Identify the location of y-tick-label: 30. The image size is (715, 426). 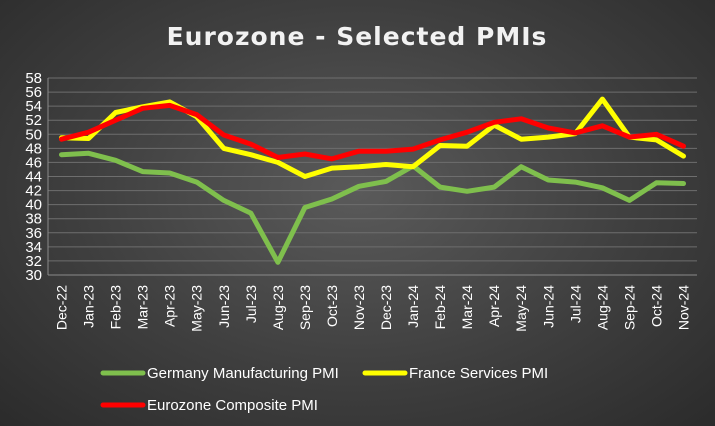
(33, 275).